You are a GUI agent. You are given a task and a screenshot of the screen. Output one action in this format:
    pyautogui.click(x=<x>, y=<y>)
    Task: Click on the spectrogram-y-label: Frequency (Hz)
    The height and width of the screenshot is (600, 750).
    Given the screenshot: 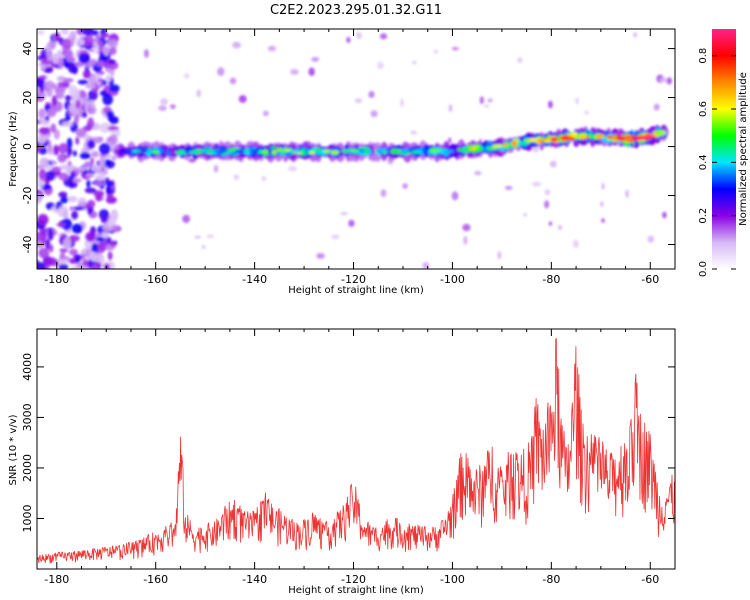 What is the action you would take?
    pyautogui.click(x=13, y=149)
    